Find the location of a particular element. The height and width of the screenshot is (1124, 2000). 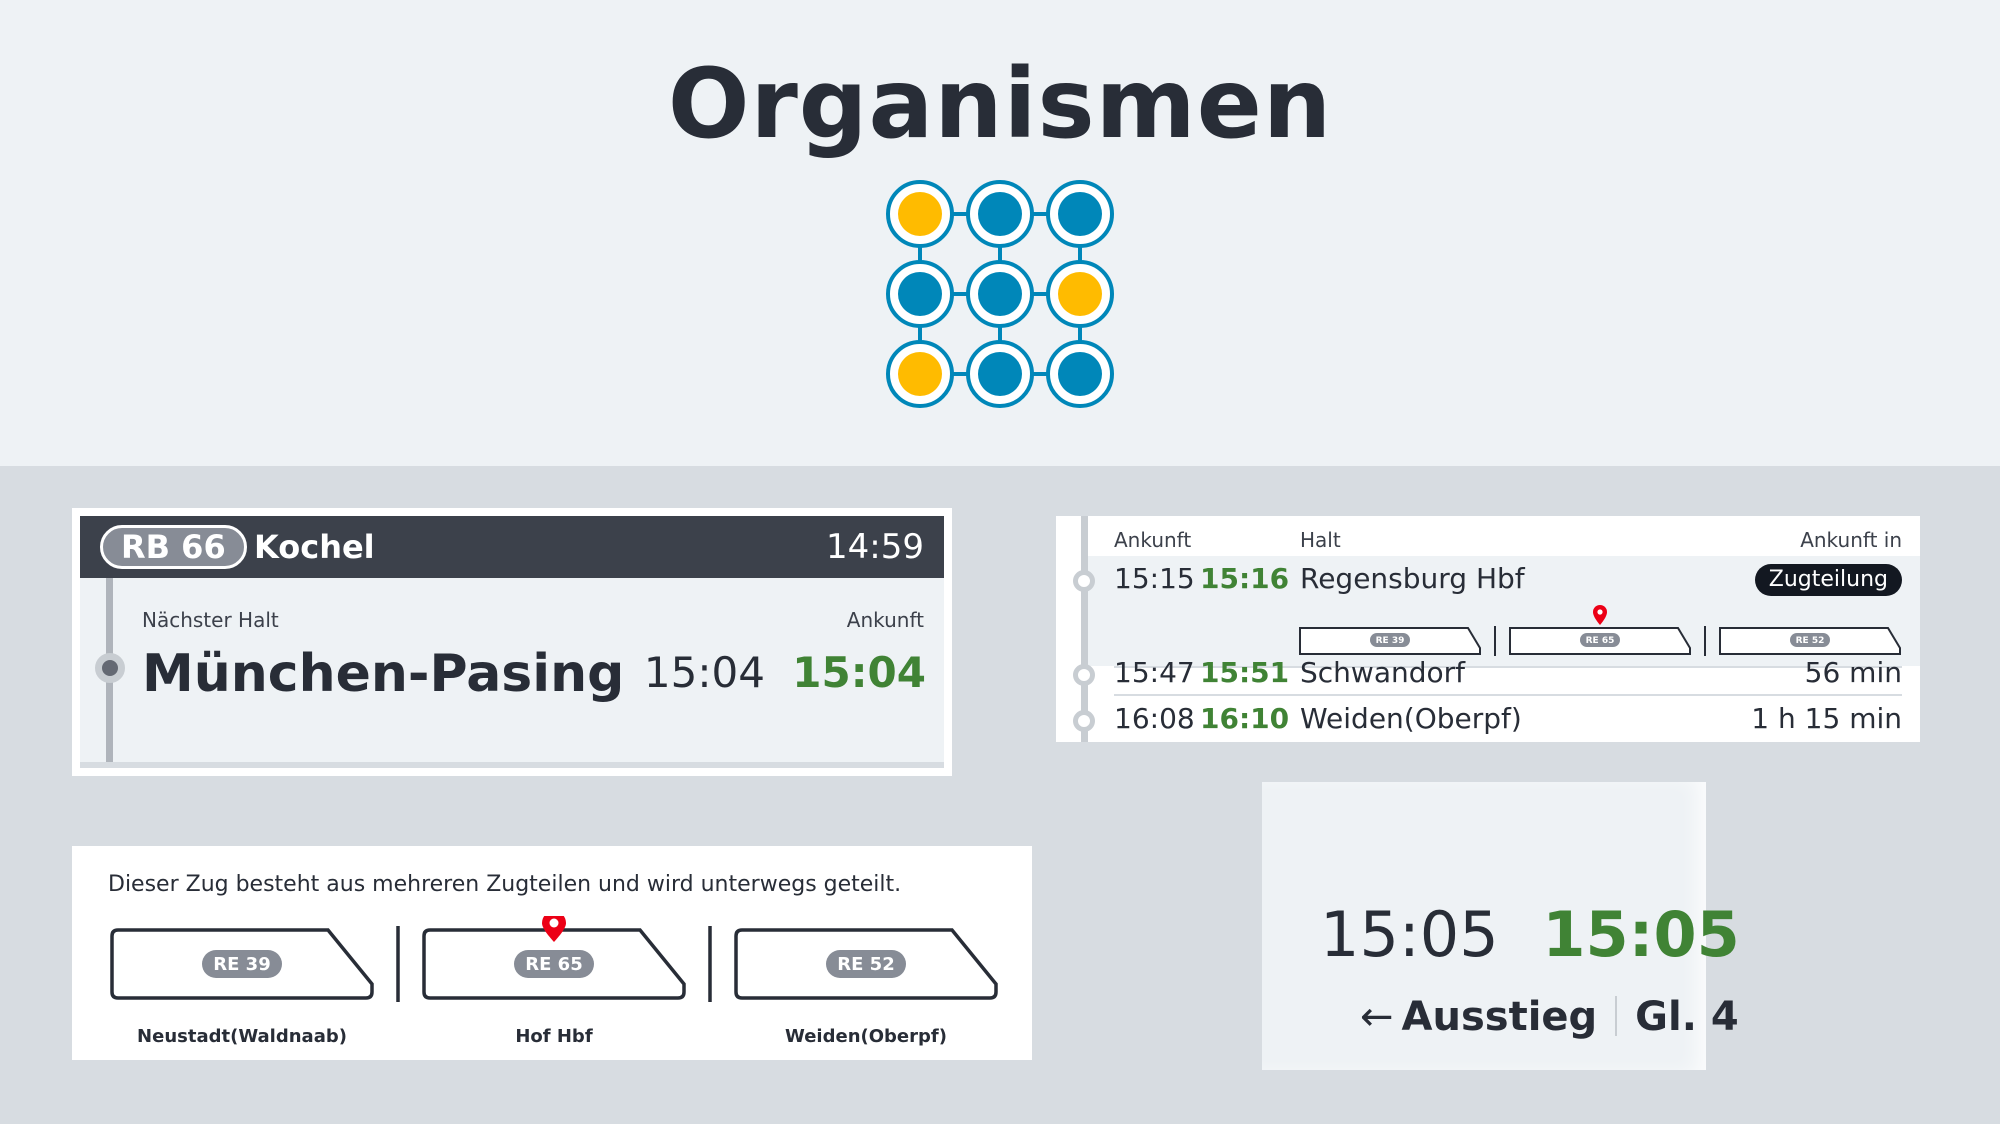

arrival-label: Ankunft is located at coordinates (885, 620).